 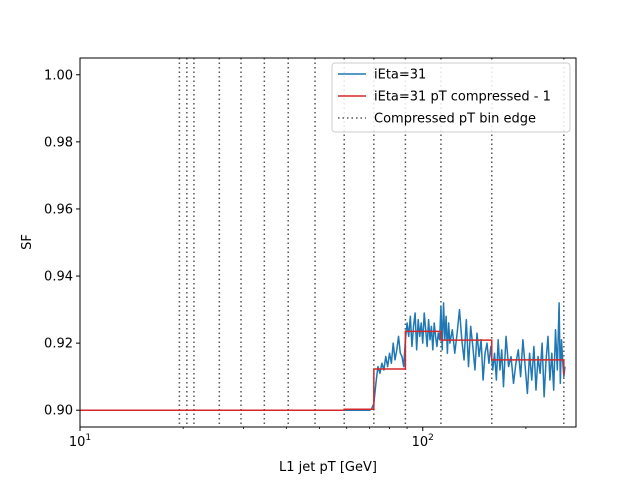 What do you see at coordinates (58, 209) in the screenshot?
I see `y-tick-label: 0.96` at bounding box center [58, 209].